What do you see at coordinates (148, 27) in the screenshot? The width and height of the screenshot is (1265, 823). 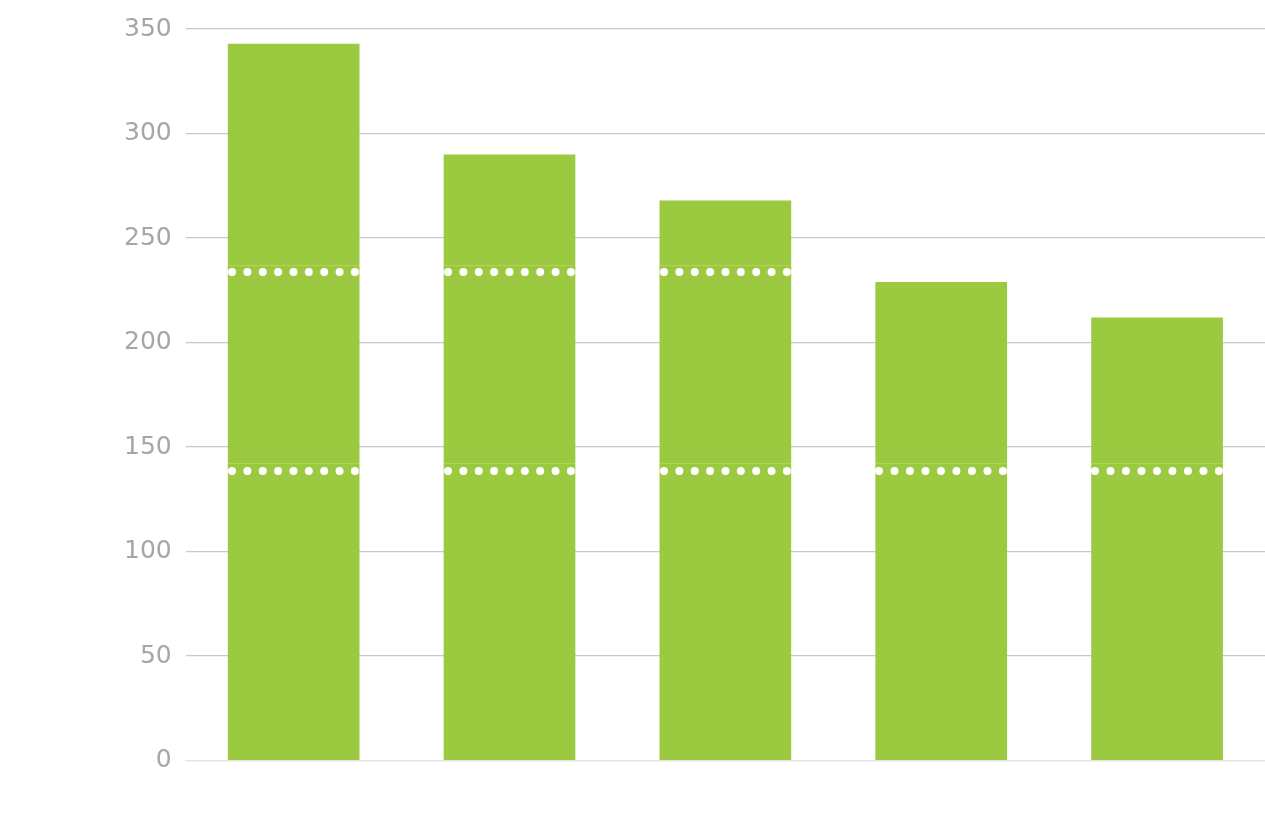 I see `y-tick-label: 350` at bounding box center [148, 27].